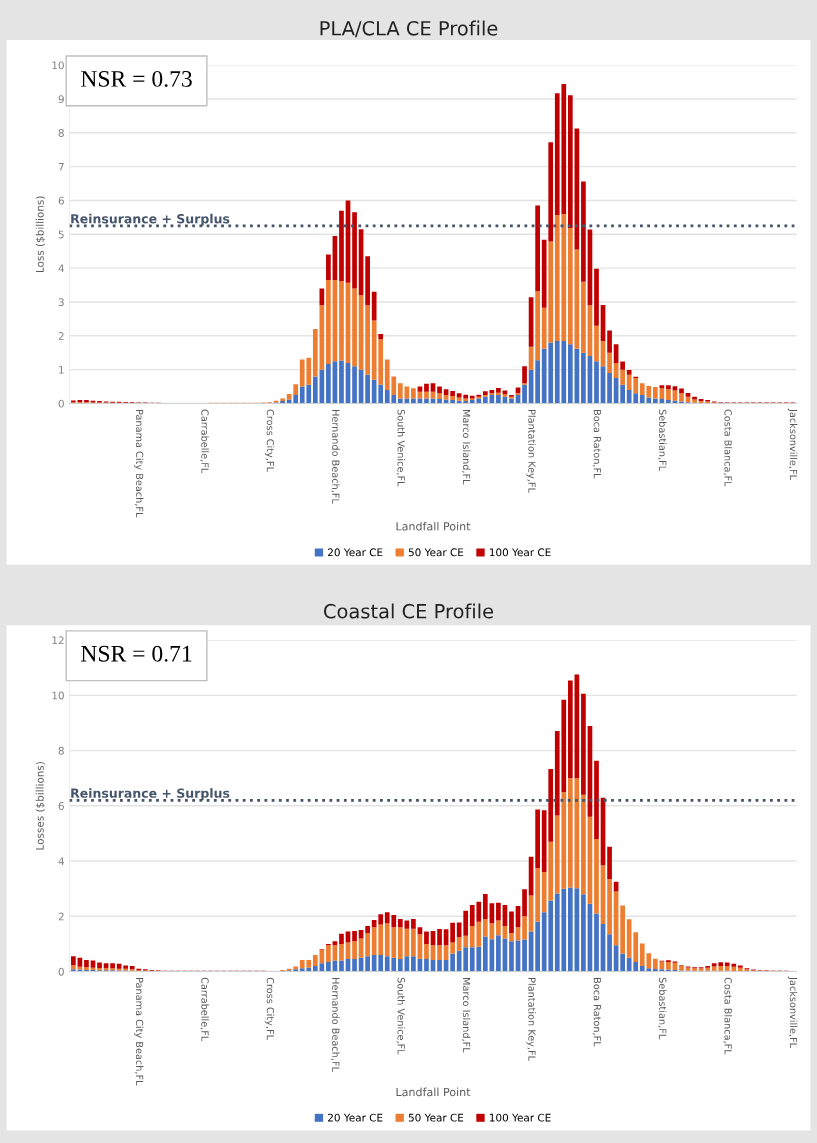 The height and width of the screenshot is (1143, 817). Describe the element at coordinates (61, 167) in the screenshot. I see `y-tick-label: 7` at that location.